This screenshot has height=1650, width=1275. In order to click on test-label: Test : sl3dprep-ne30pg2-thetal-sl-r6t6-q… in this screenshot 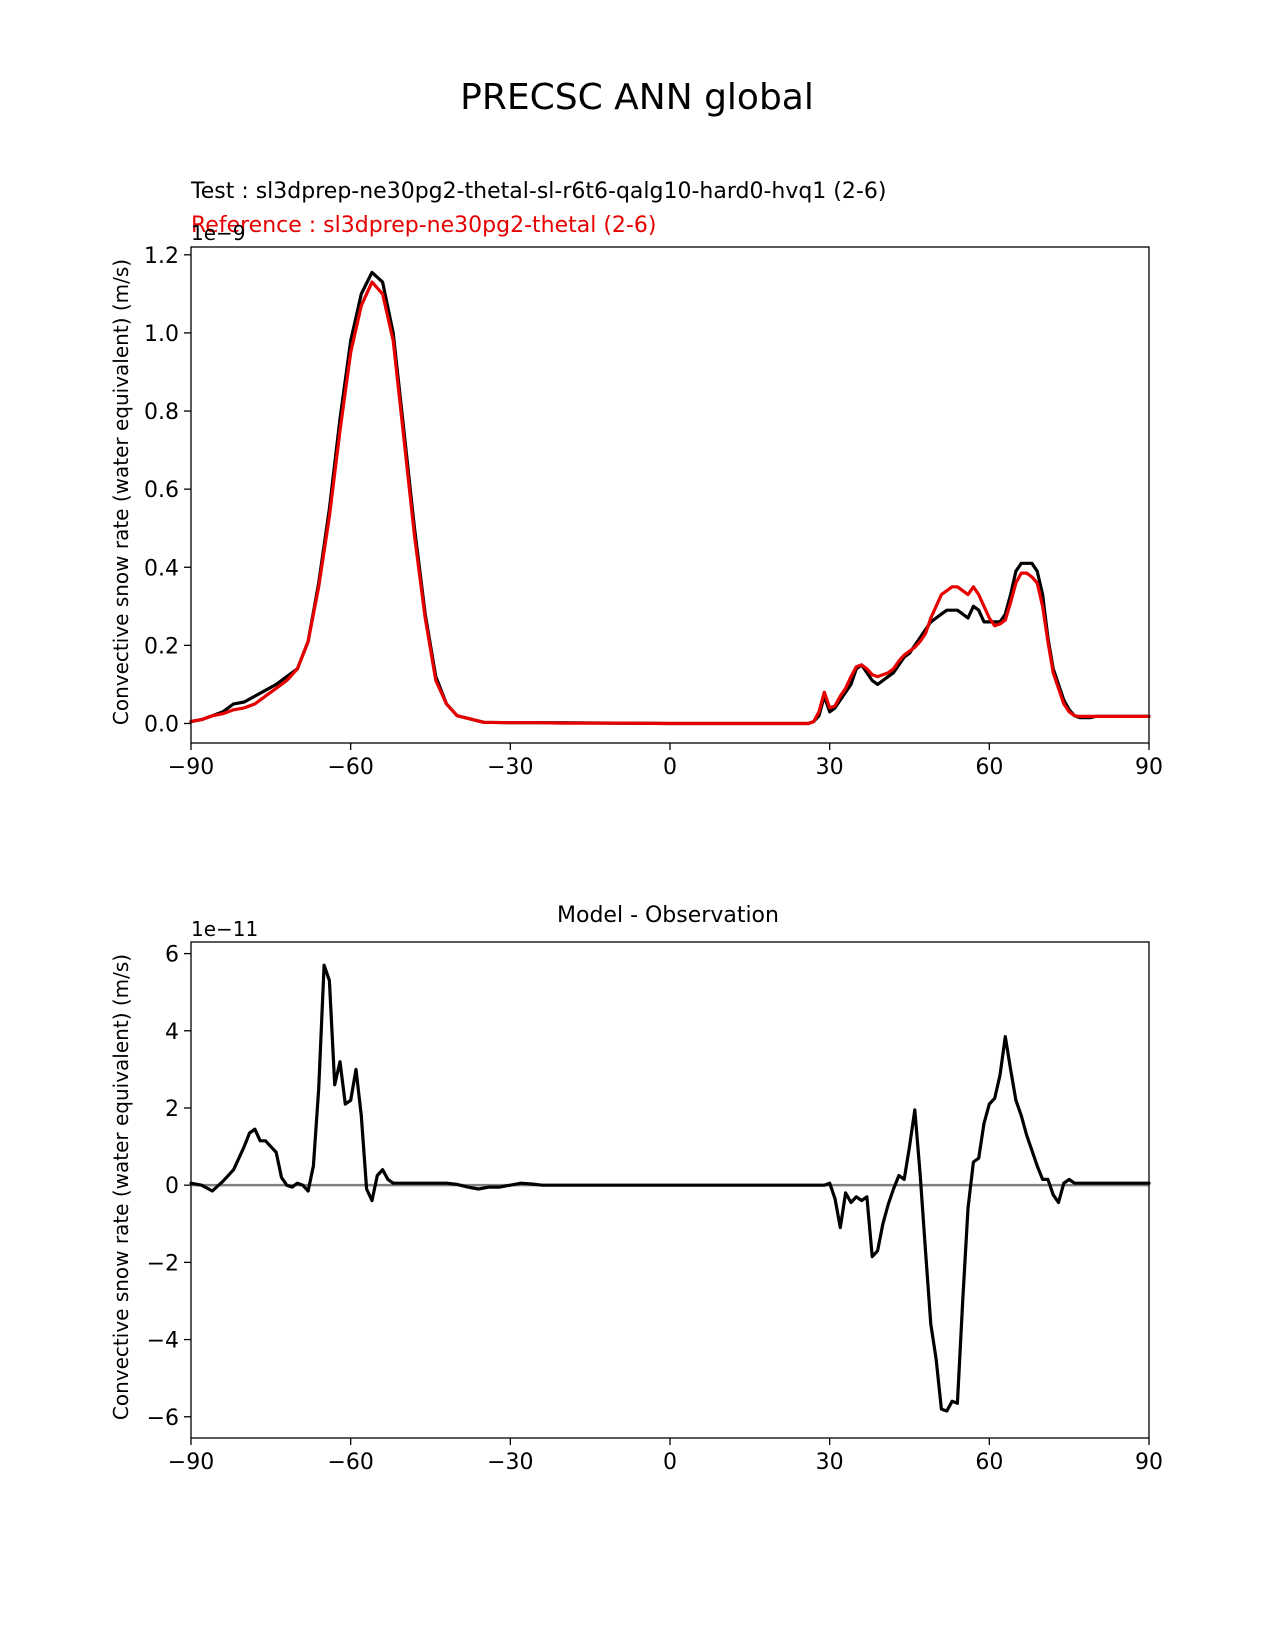, I will do `click(538, 191)`.